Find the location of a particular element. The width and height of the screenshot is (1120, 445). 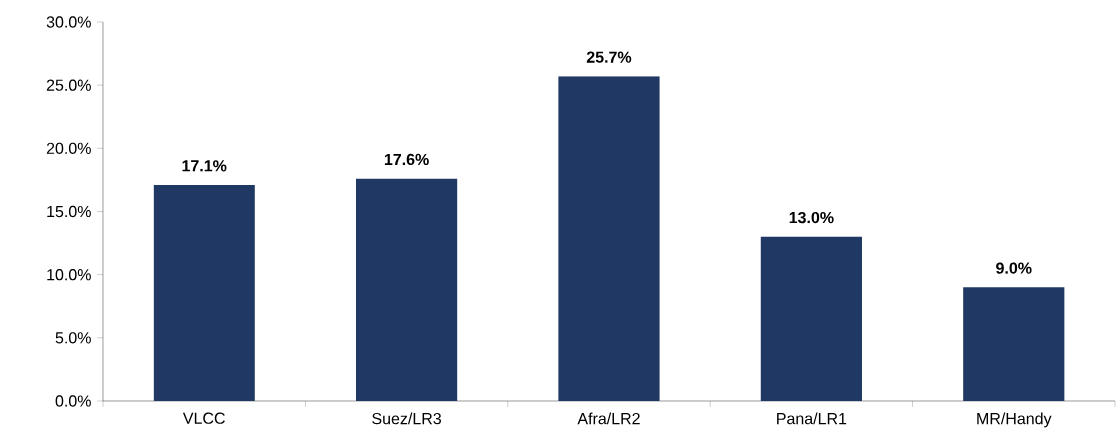

y-tick-label: 20.0% is located at coordinates (68, 148).